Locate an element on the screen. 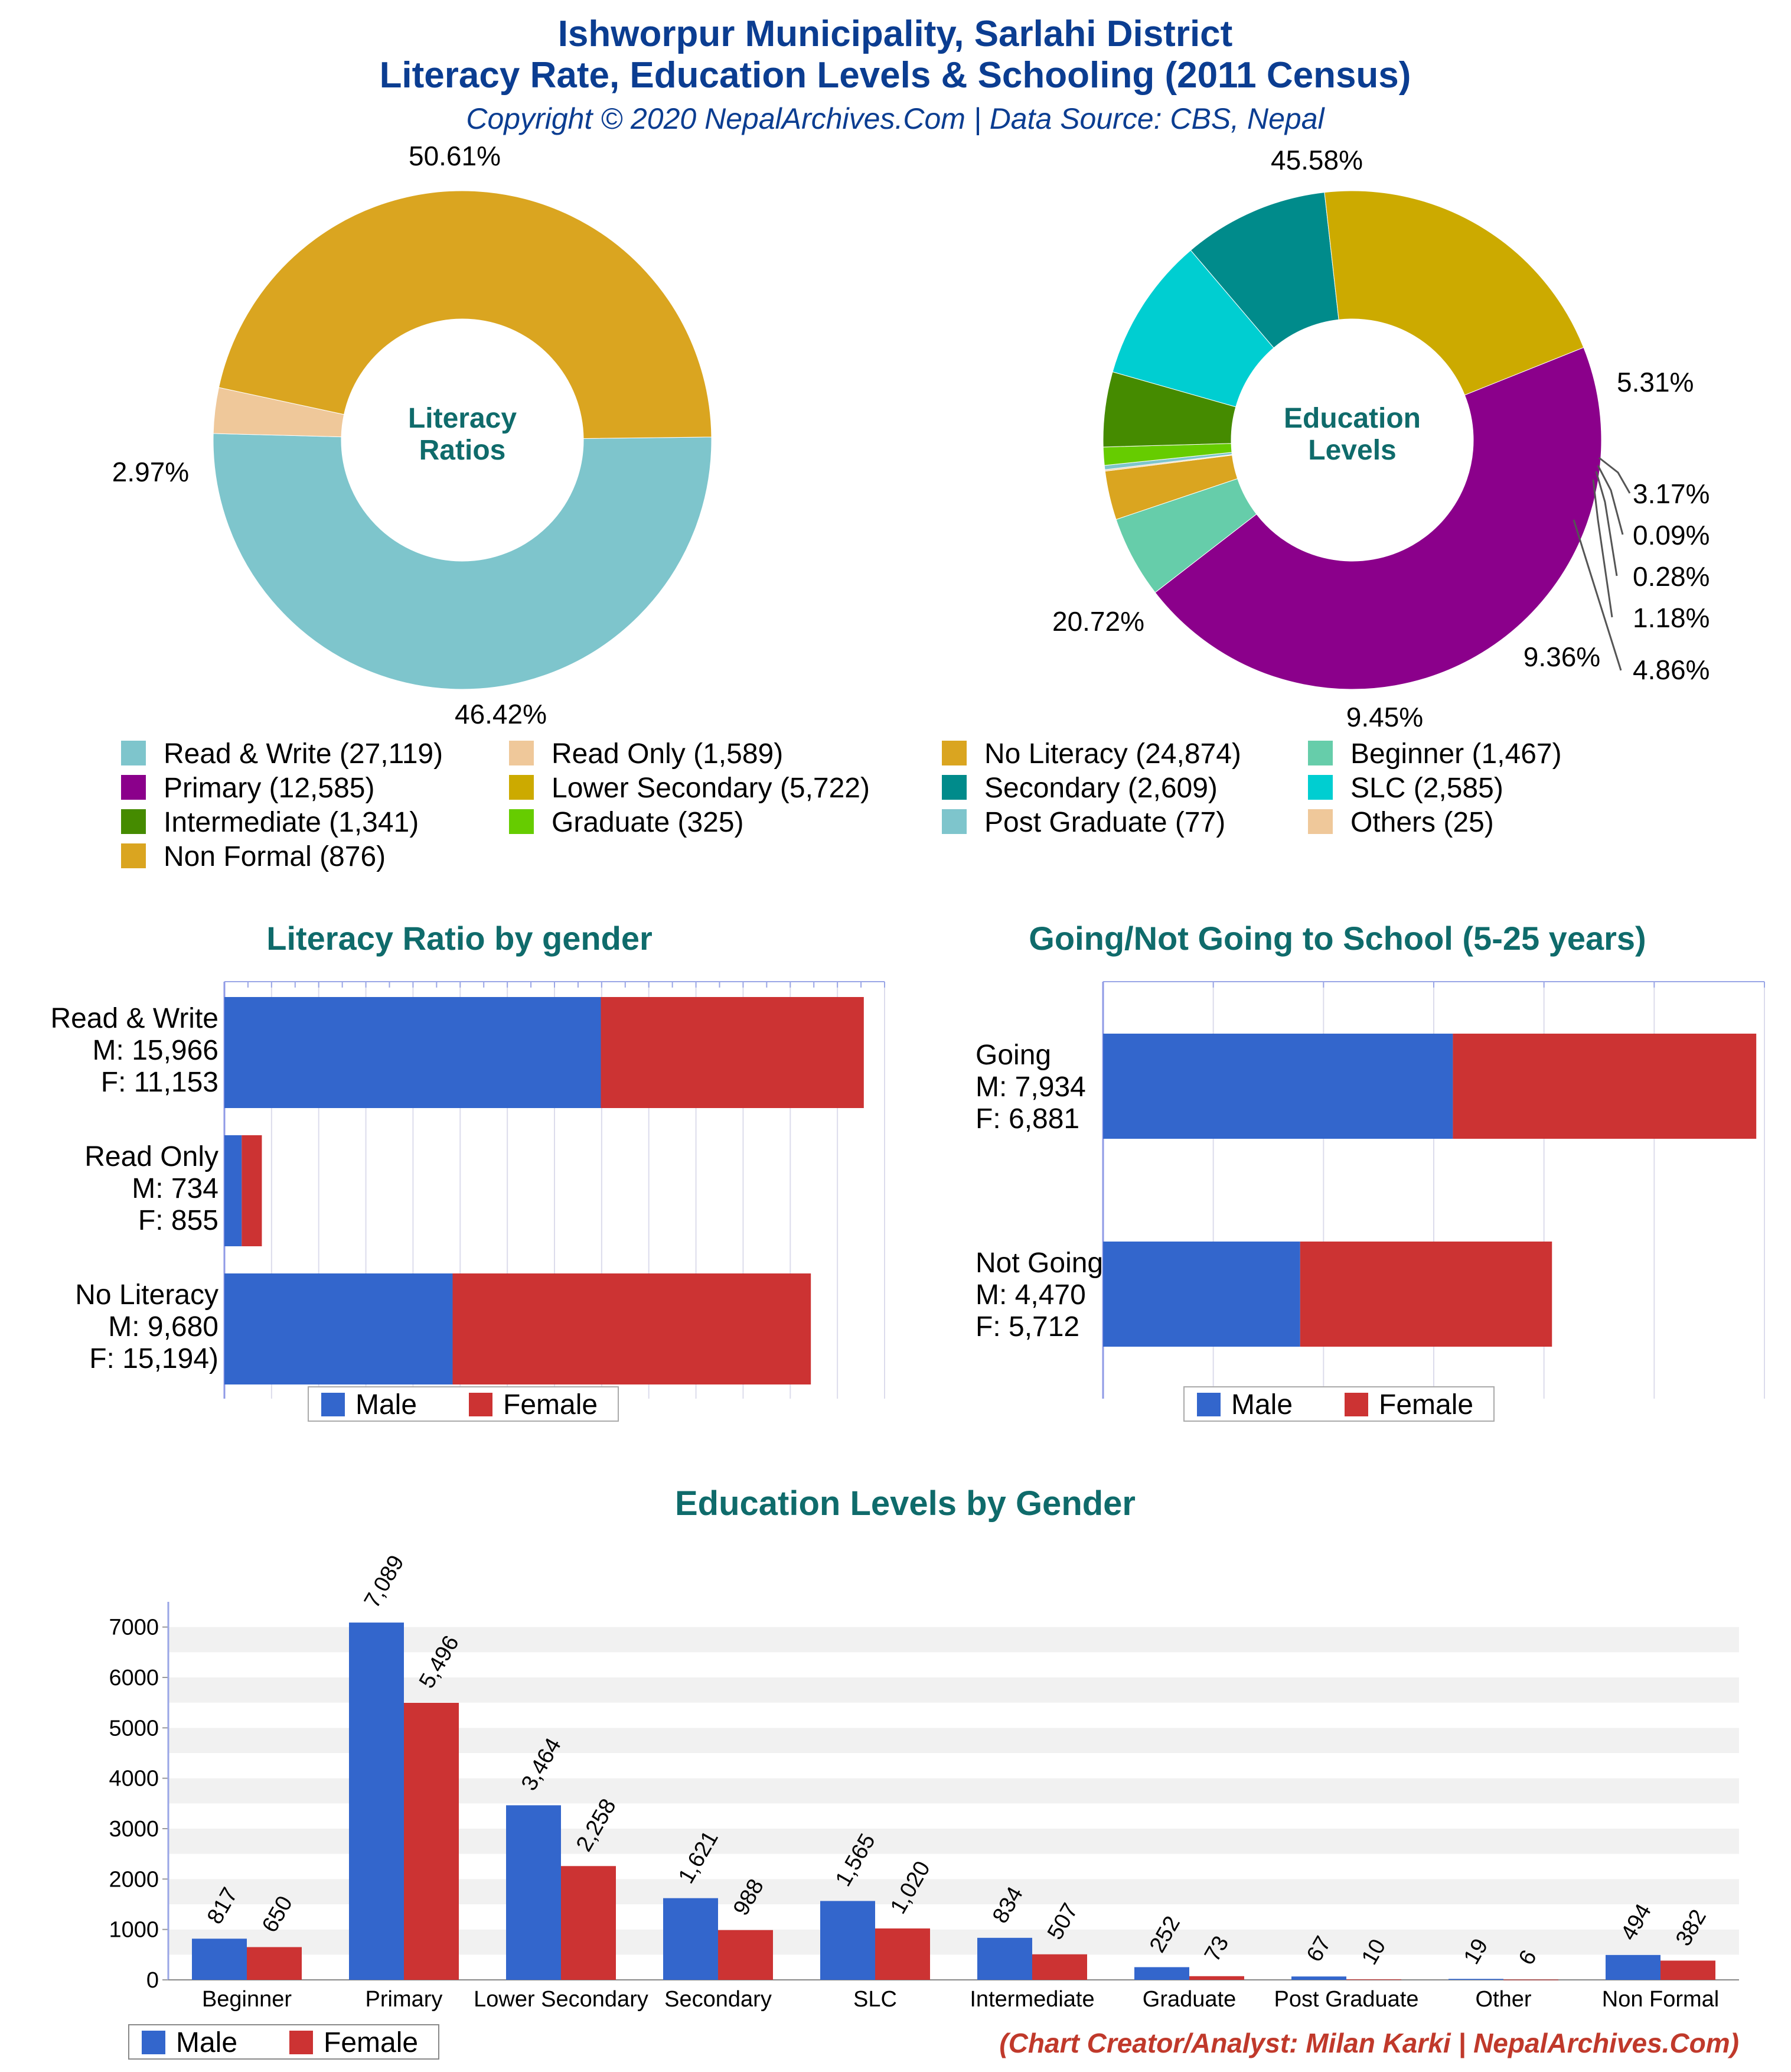 The height and width of the screenshot is (2072, 1791). bar-male-primary is located at coordinates (376, 1801).